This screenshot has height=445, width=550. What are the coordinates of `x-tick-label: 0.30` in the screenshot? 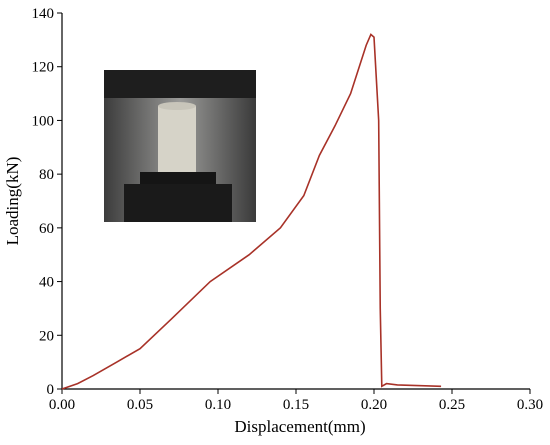 It's located at (530, 405).